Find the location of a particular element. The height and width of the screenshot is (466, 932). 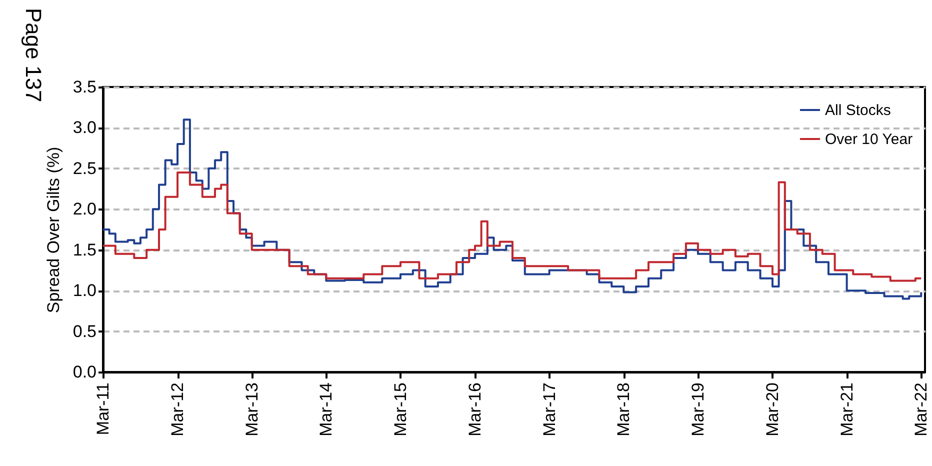

text: Page 137 is located at coordinates (33, 55).